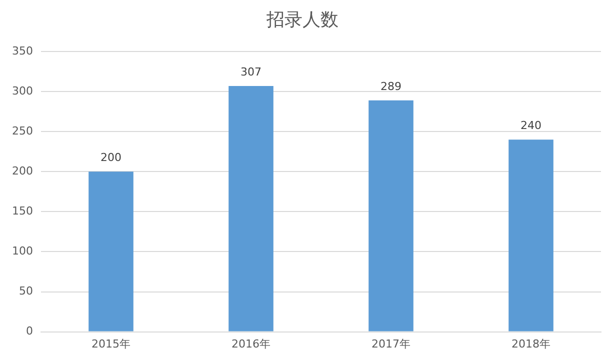 This screenshot has width=611, height=361. I want to click on y-tick-label: 100, so click(22, 251).